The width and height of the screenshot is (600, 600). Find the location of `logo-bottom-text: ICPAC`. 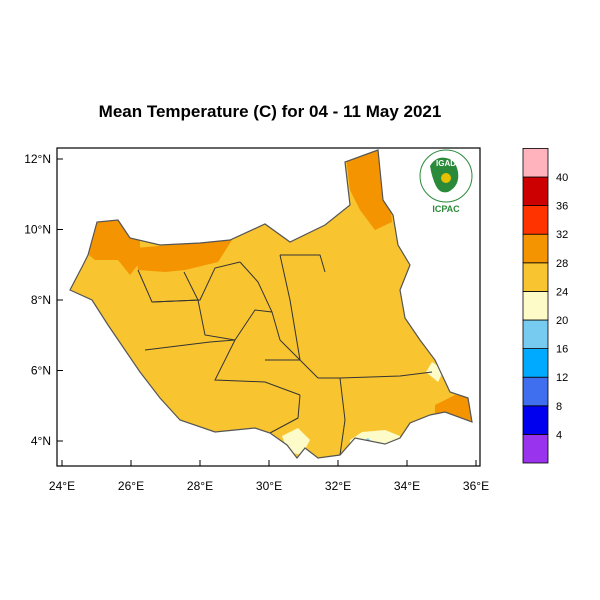

logo-bottom-text: ICPAC is located at coordinates (446, 209).